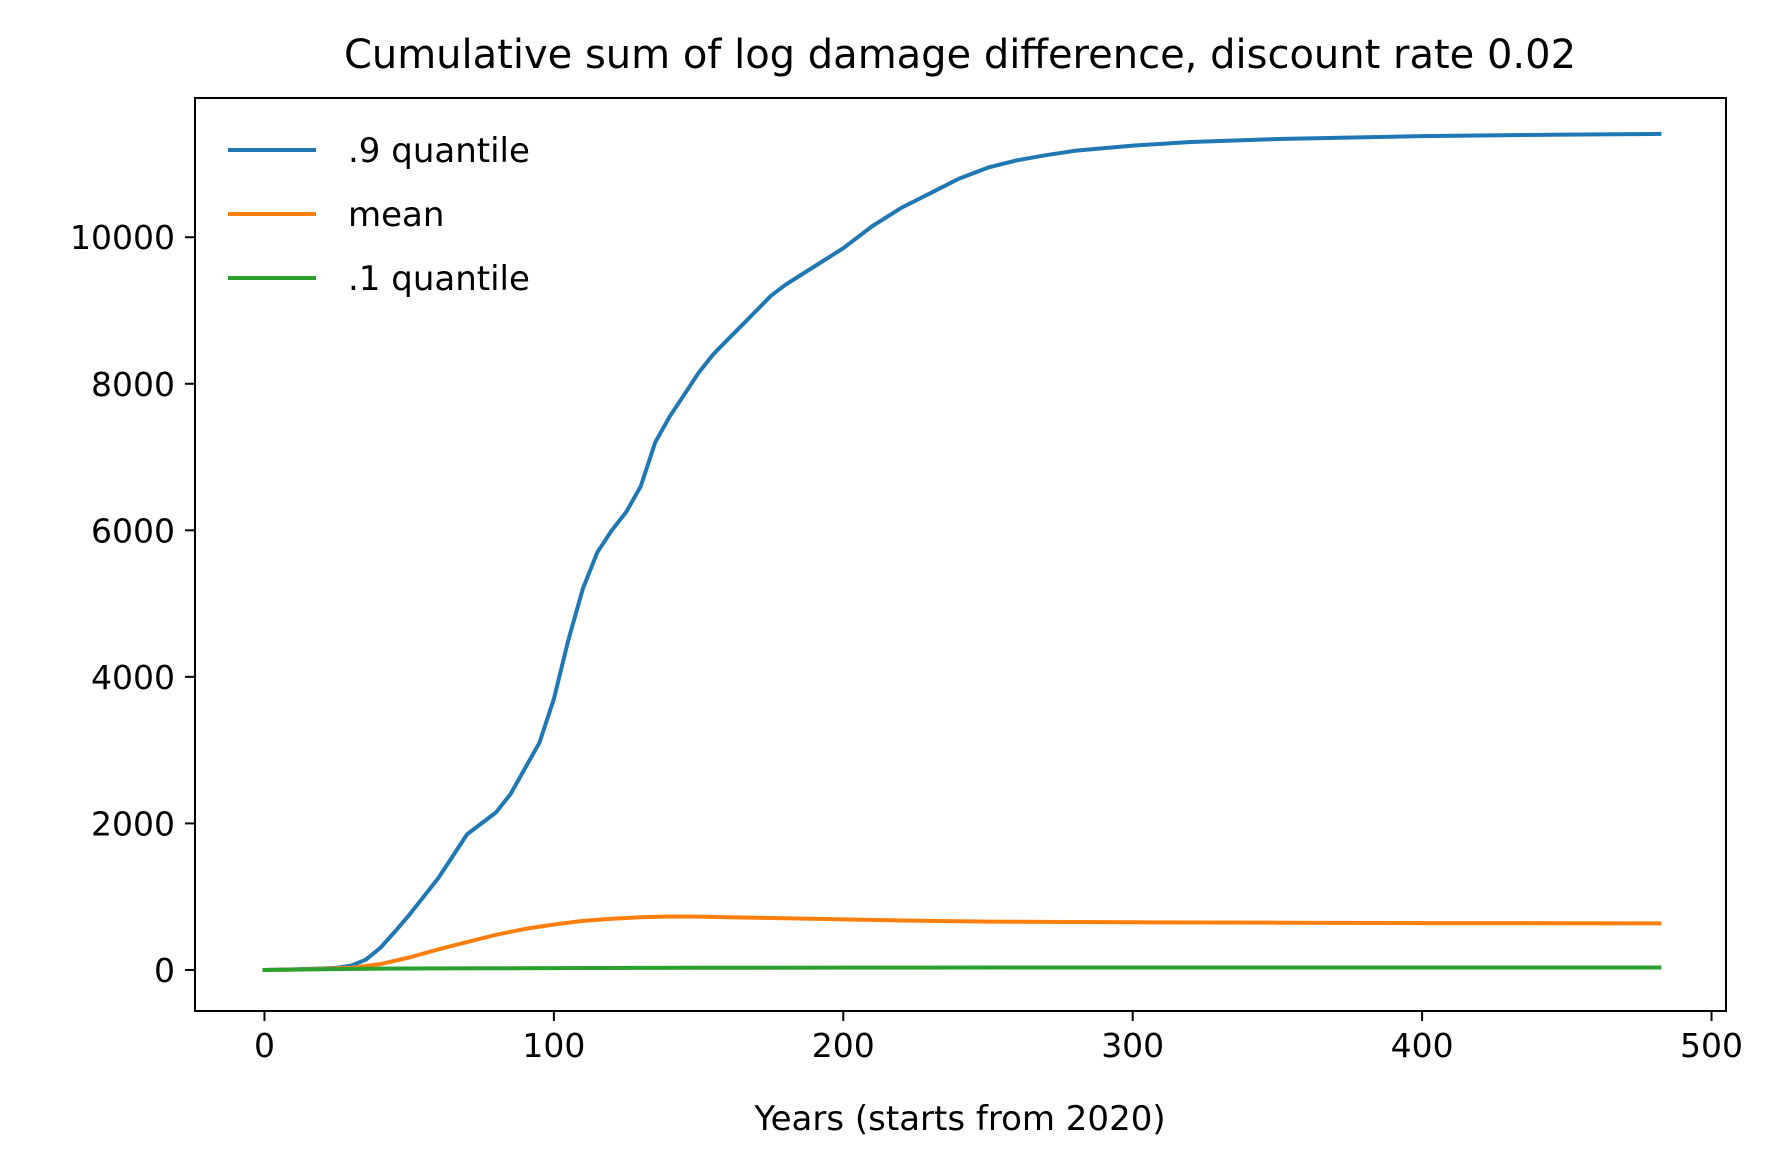 The width and height of the screenshot is (1770, 1167). I want to click on x-tick-label: 200, so click(843, 1045).